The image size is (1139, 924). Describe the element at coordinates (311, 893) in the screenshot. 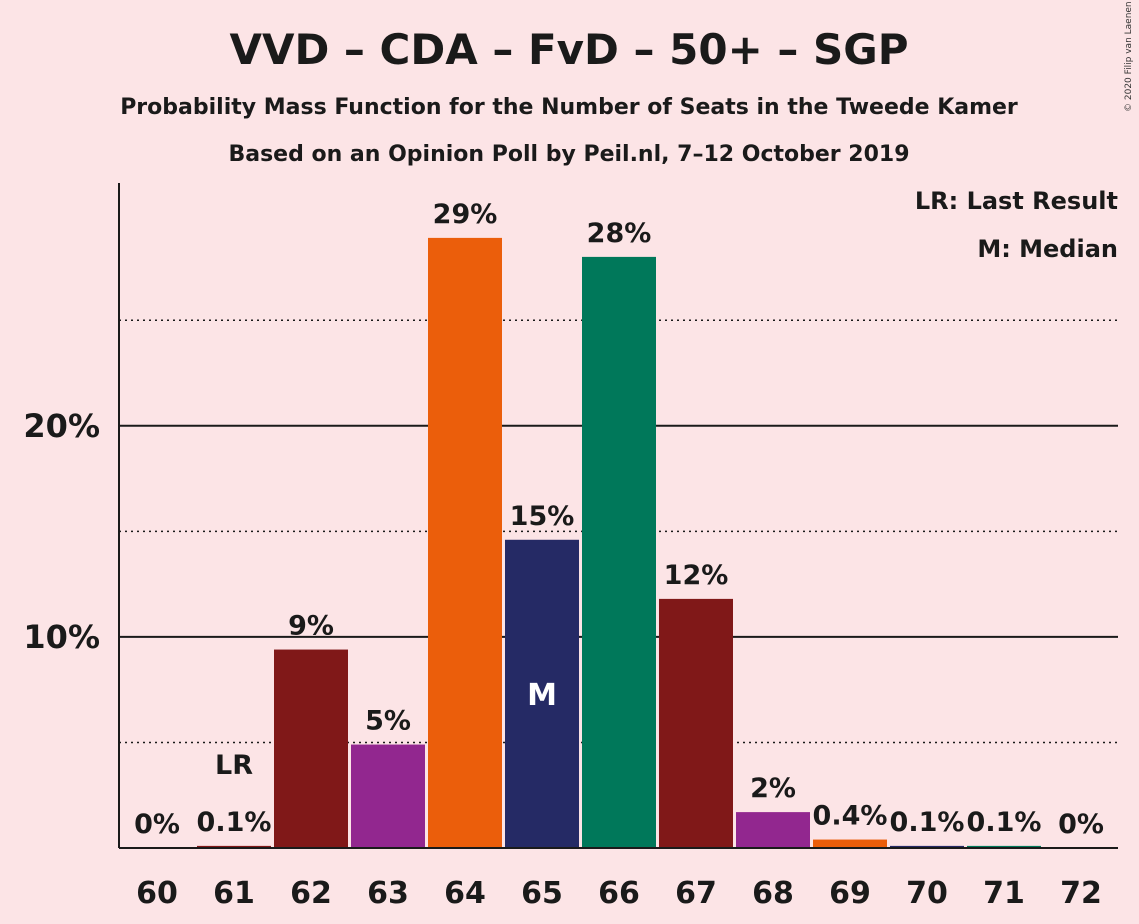

I see `x-tick-label: 62` at that location.